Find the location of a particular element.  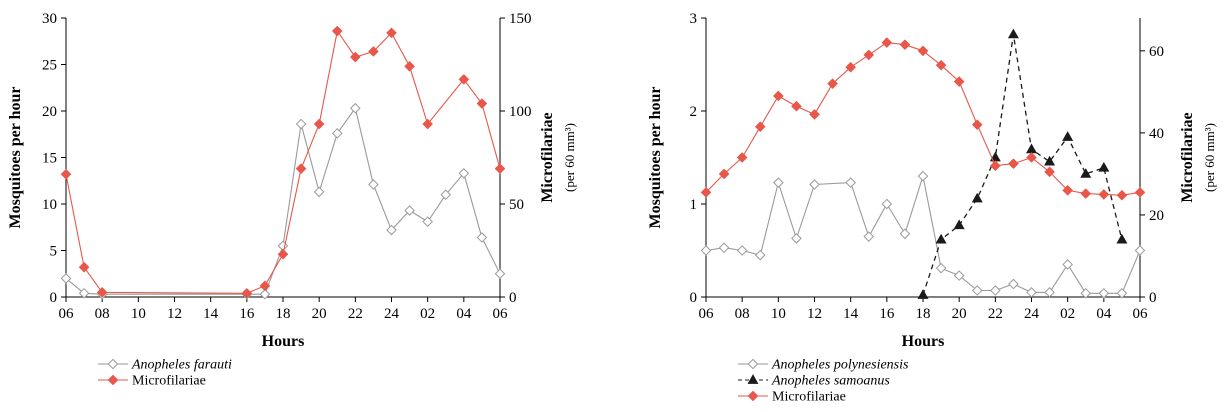

y-right-tick-label: 100 is located at coordinates (520, 112).